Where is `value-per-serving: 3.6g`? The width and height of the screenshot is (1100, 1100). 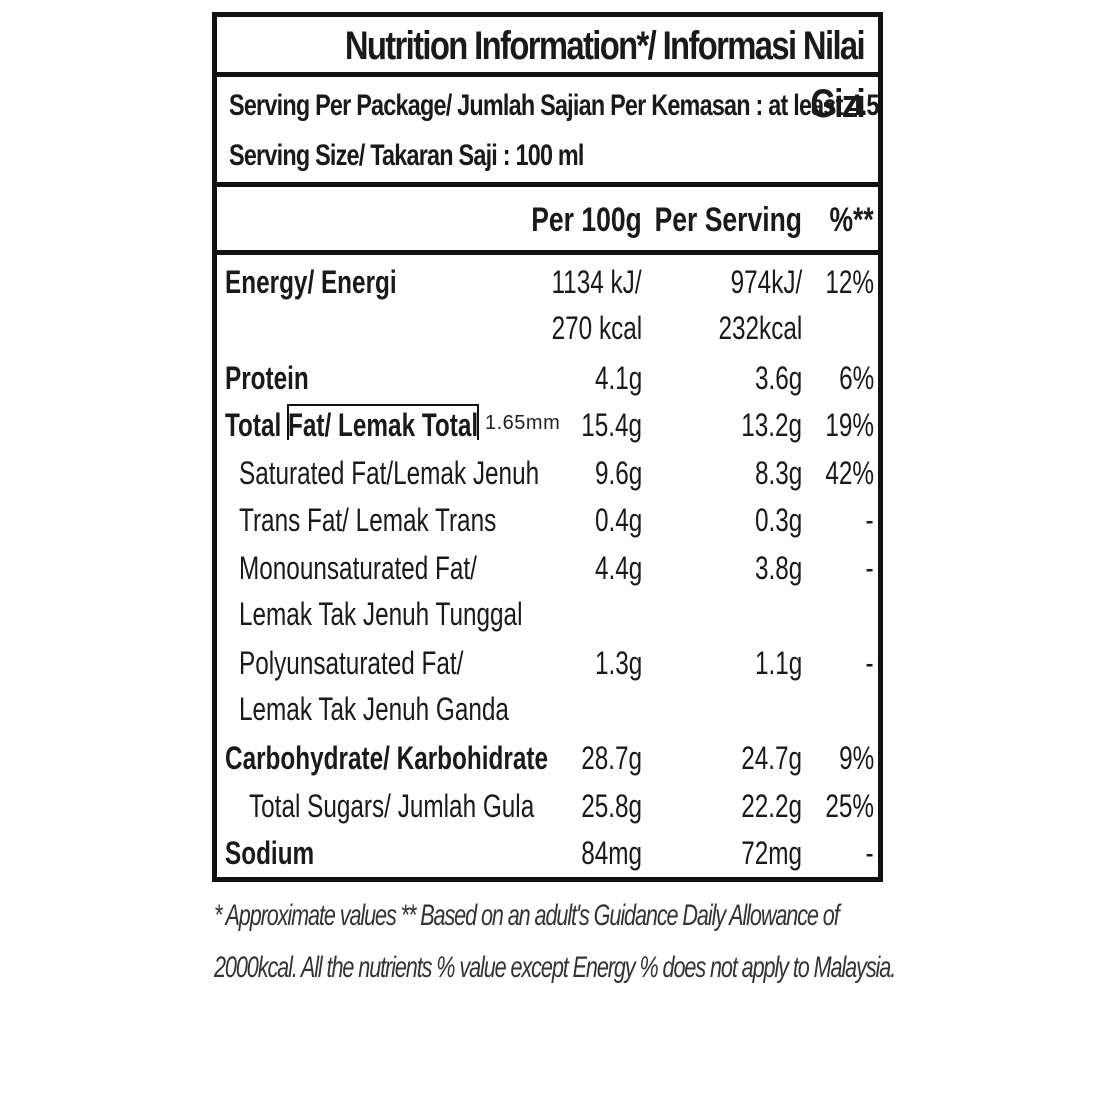
value-per-serving: 3.6g is located at coordinates (778, 378).